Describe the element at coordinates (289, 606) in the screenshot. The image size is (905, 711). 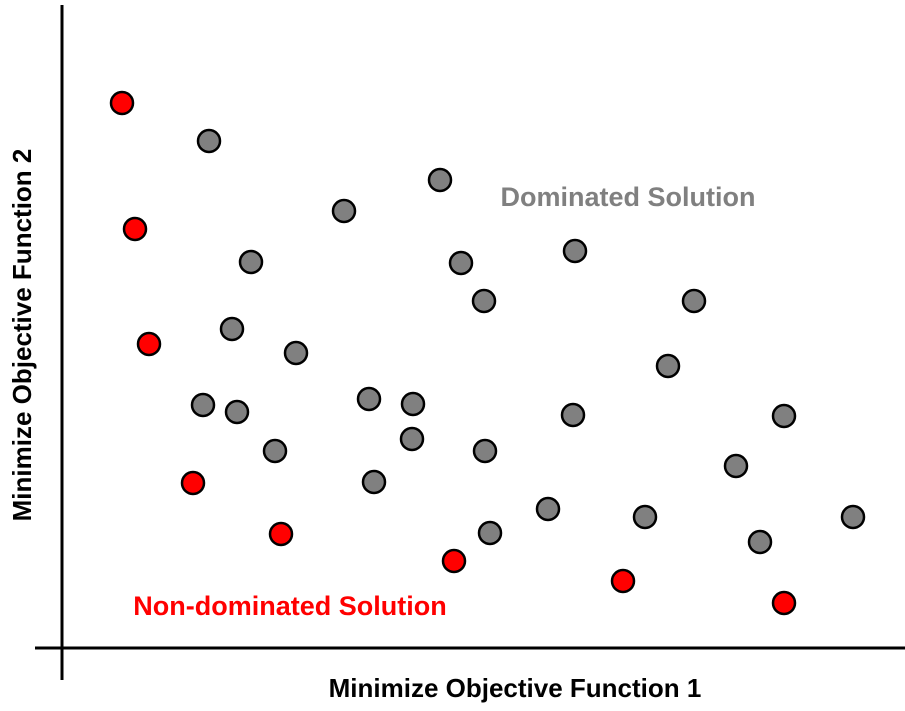
I see `series-label: Non-dominated Solution` at that location.